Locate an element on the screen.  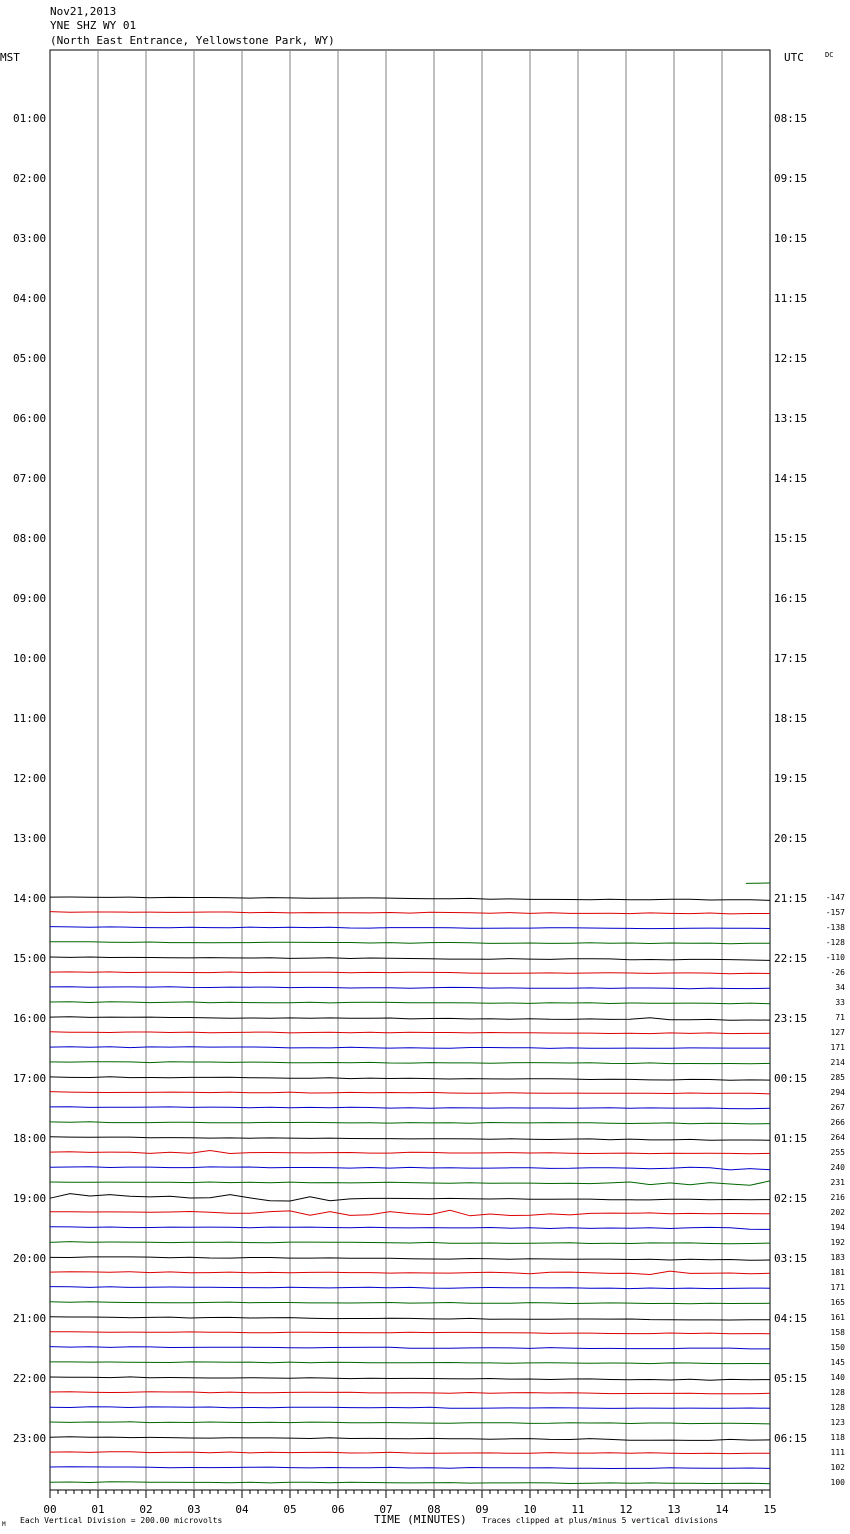
trace-offset-label: -157 is located at coordinates (835, 912).